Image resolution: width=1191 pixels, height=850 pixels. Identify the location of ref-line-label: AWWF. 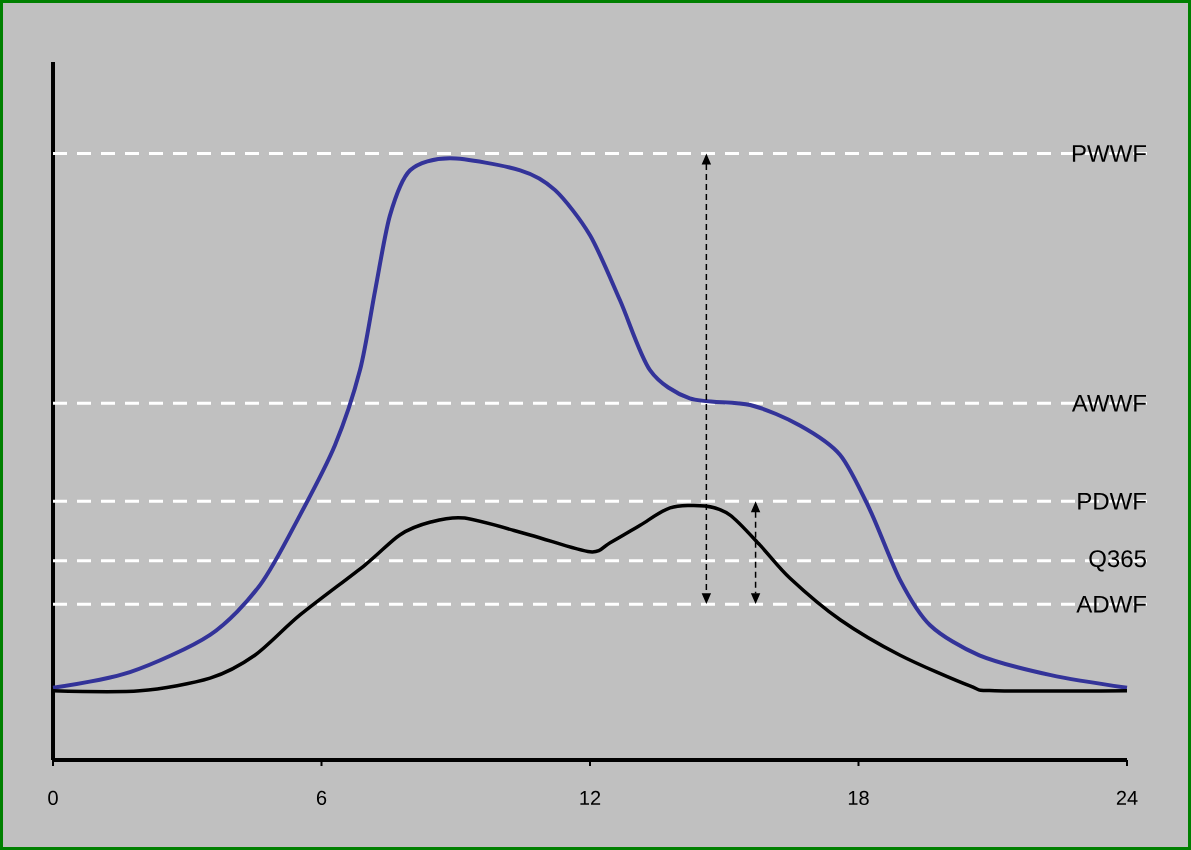
(1108, 403).